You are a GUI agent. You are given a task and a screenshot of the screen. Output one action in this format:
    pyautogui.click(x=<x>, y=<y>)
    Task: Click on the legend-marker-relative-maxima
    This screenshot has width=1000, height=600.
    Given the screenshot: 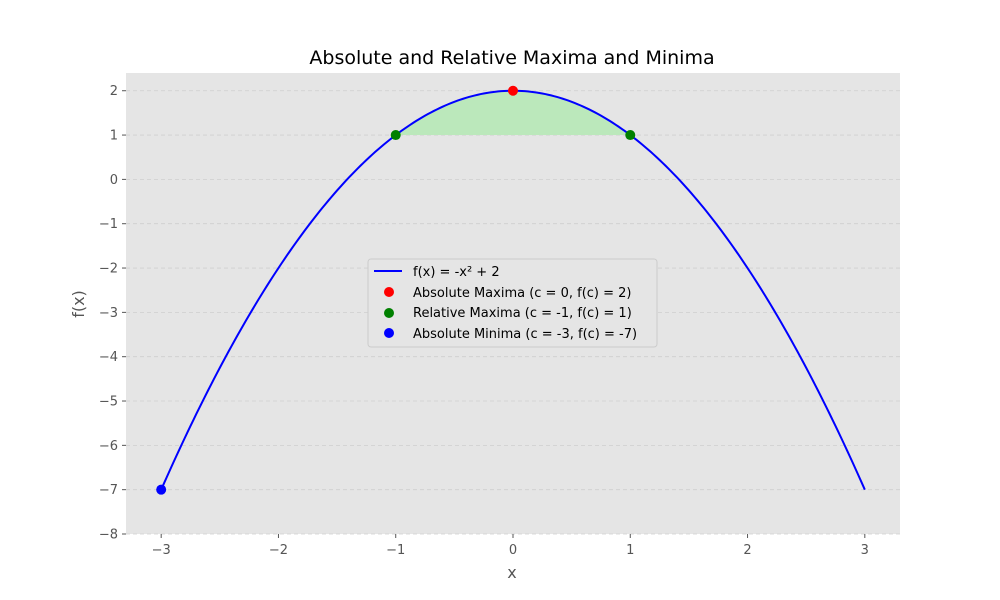 What is the action you would take?
    pyautogui.click(x=389, y=313)
    